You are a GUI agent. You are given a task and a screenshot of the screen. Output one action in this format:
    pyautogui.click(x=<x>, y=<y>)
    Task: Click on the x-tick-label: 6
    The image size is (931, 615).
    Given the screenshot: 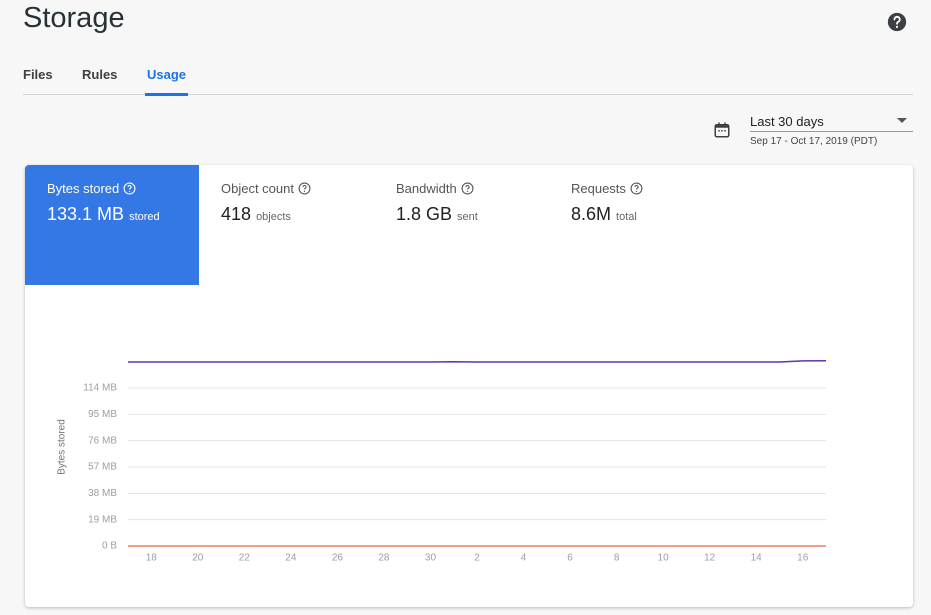 What is the action you would take?
    pyautogui.click(x=570, y=558)
    